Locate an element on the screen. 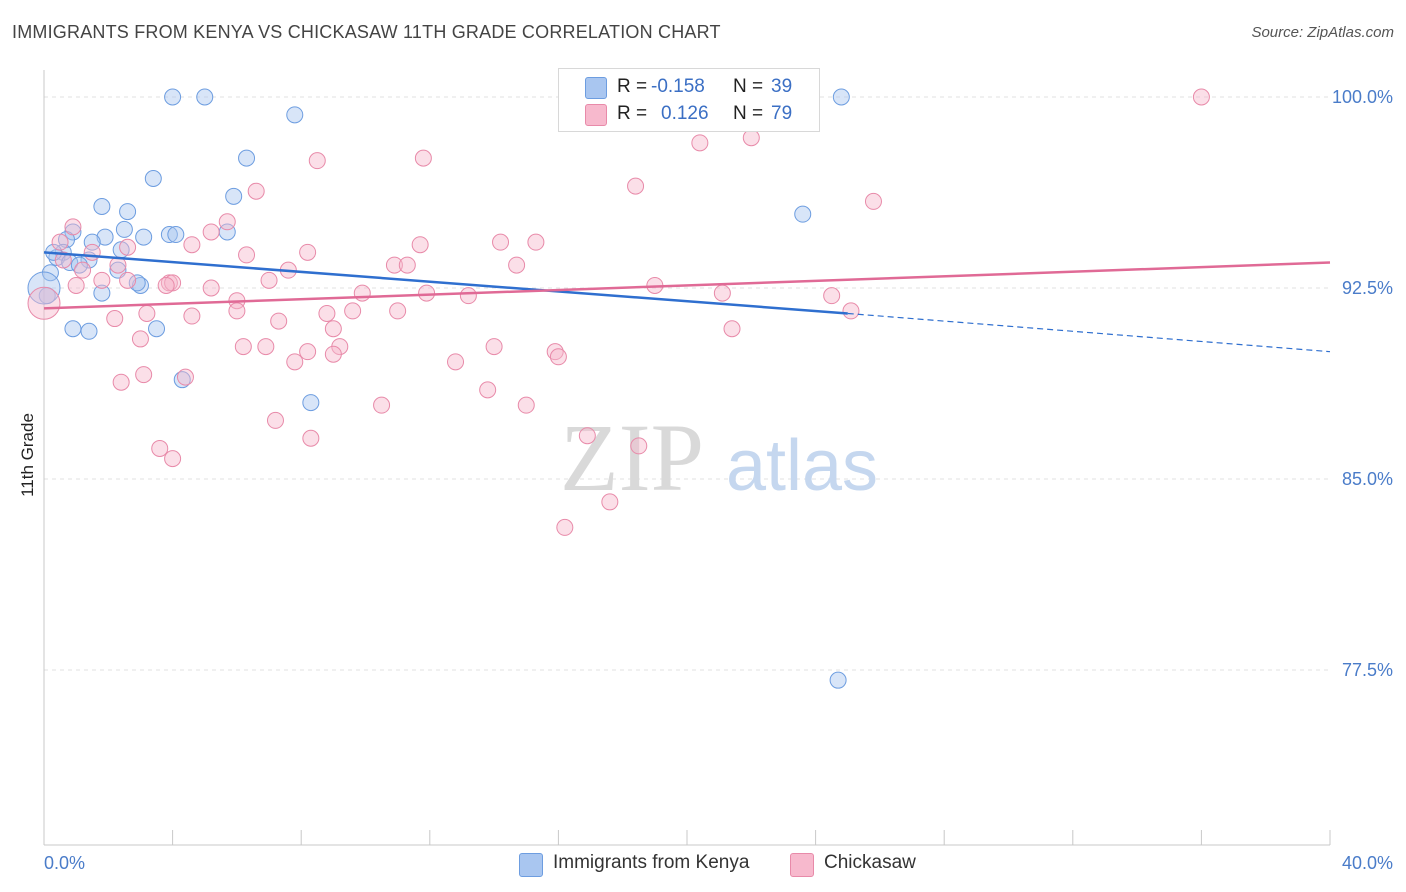 This screenshot has height=892, width=1406. y-tick-label: 100.0% is located at coordinates (1362, 97).